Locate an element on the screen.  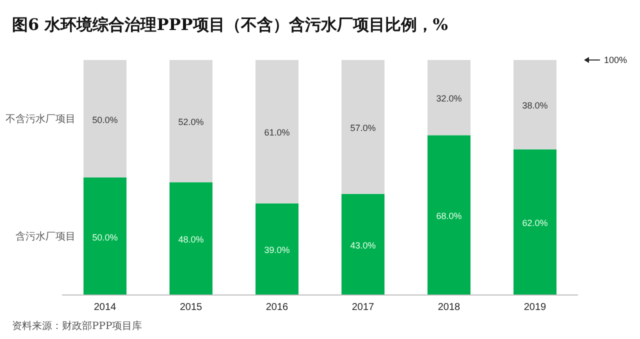
series-label: 含污水厂项目 is located at coordinates (46, 236).